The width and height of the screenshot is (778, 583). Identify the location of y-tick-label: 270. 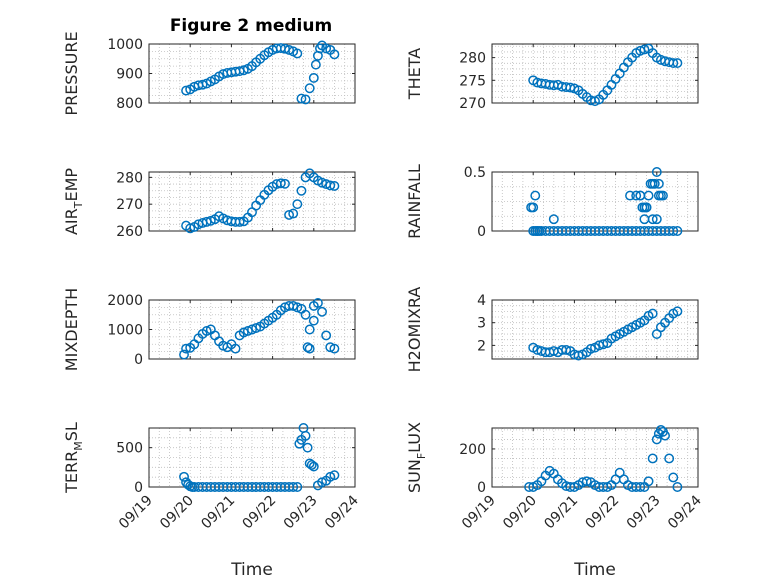
(472, 104).